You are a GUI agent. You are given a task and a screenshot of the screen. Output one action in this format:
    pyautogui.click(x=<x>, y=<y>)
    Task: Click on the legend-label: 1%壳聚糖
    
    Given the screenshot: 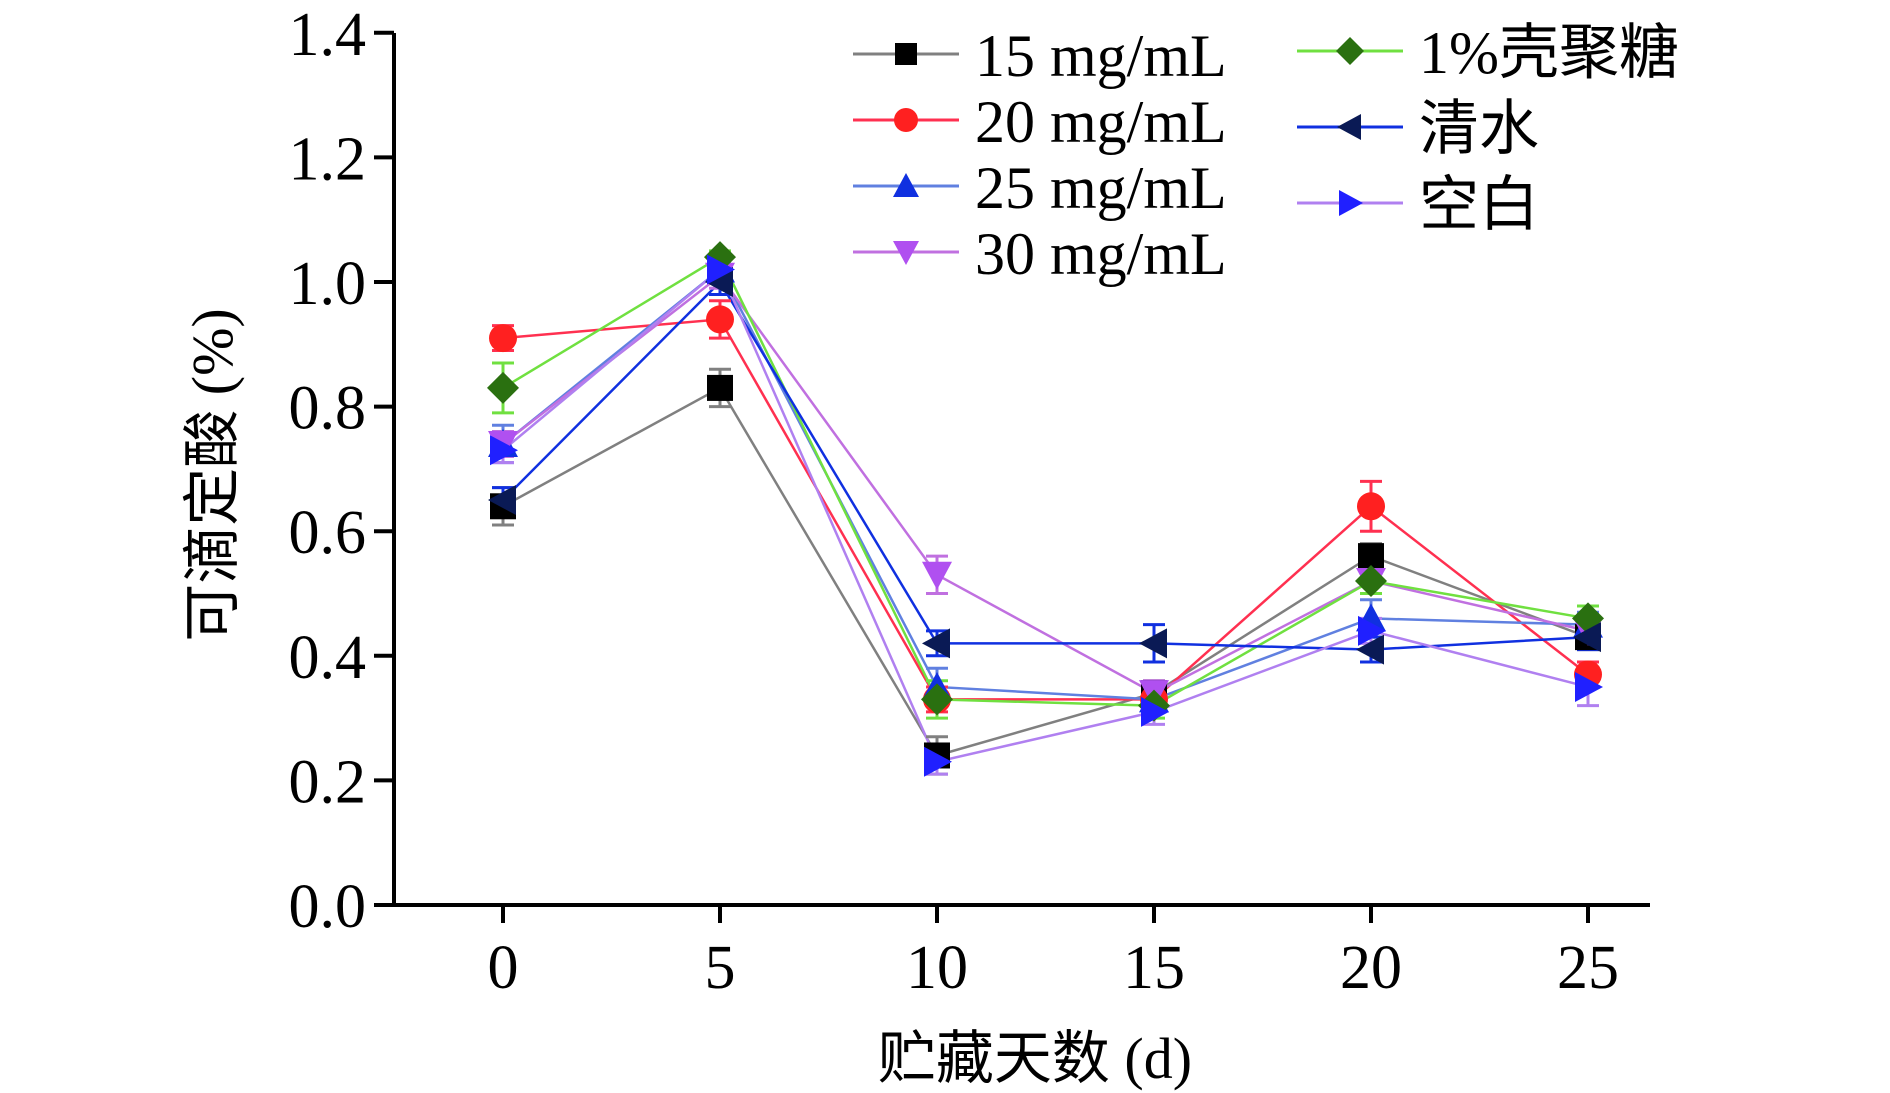 What is the action you would take?
    pyautogui.click(x=1549, y=53)
    